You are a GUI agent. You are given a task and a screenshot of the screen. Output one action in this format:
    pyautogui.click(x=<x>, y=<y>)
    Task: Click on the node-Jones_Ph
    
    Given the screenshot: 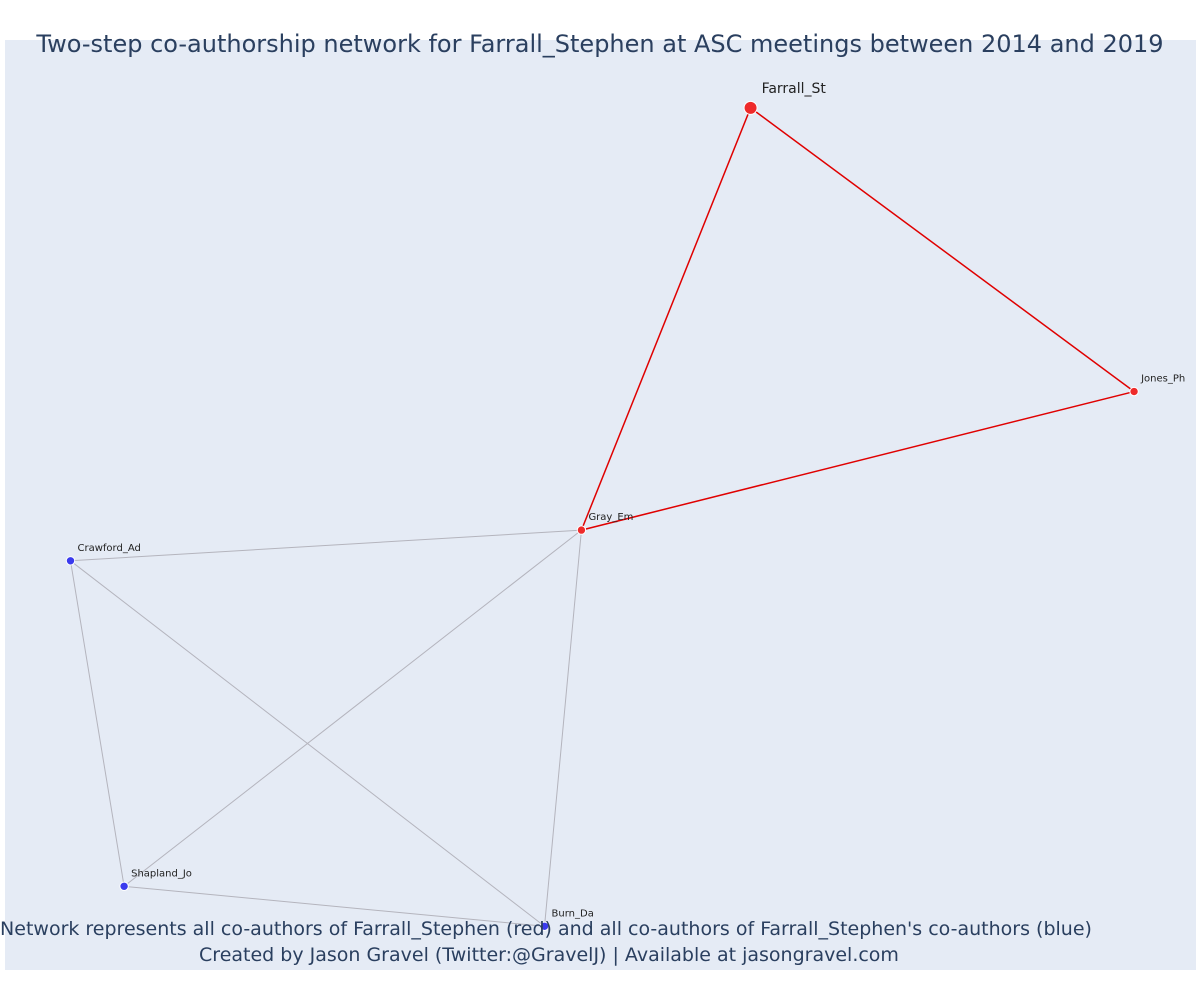 What is the action you would take?
    pyautogui.click(x=1134, y=391)
    